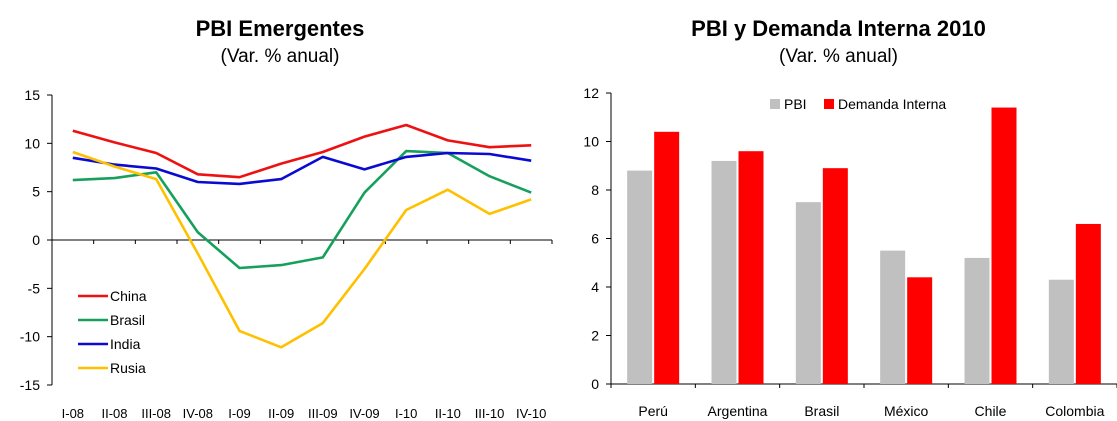  I want to click on legend-label: Brasil, so click(127, 320).